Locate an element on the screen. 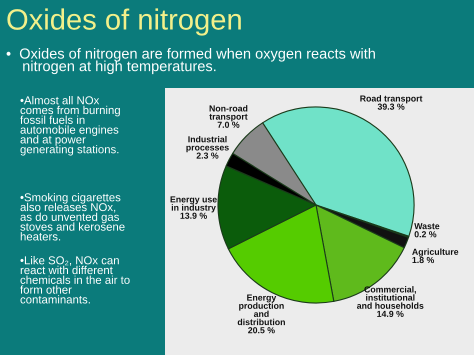 This screenshot has width=474, height=355. chart-title: Oxides of nitrogen is located at coordinates (124, 22).